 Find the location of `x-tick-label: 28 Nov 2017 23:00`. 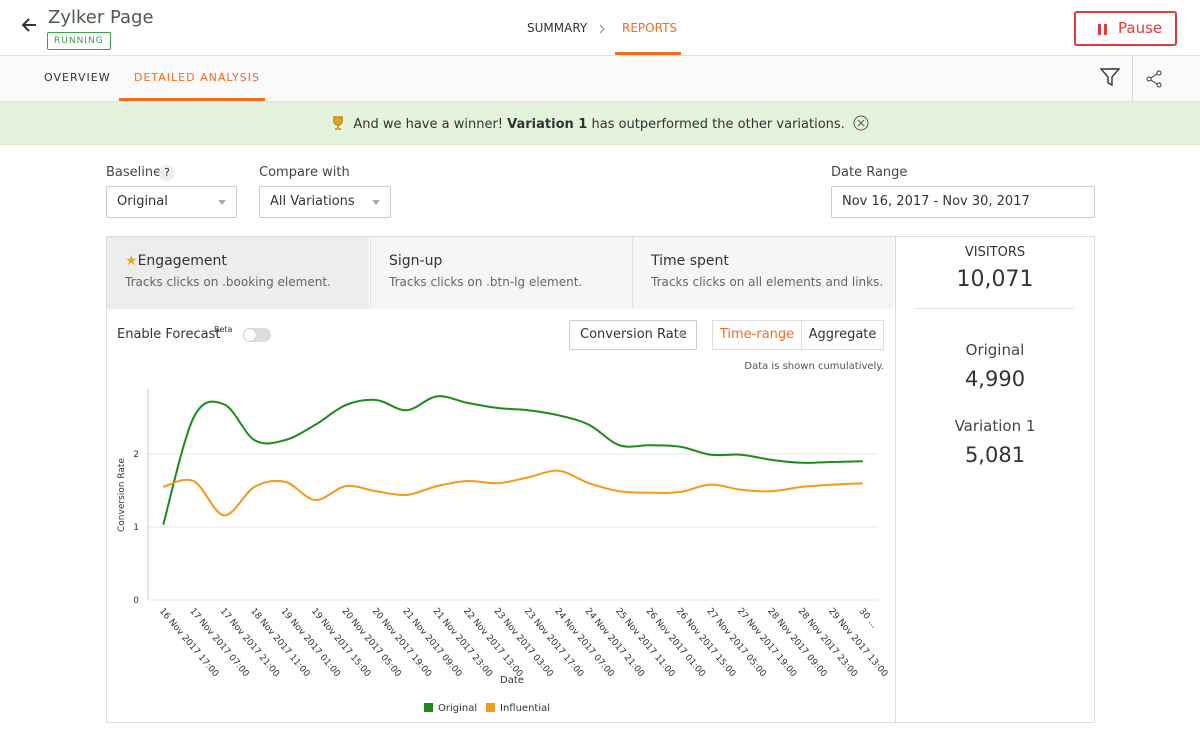

x-tick-label: 28 Nov 2017 23:00 is located at coordinates (827, 643).